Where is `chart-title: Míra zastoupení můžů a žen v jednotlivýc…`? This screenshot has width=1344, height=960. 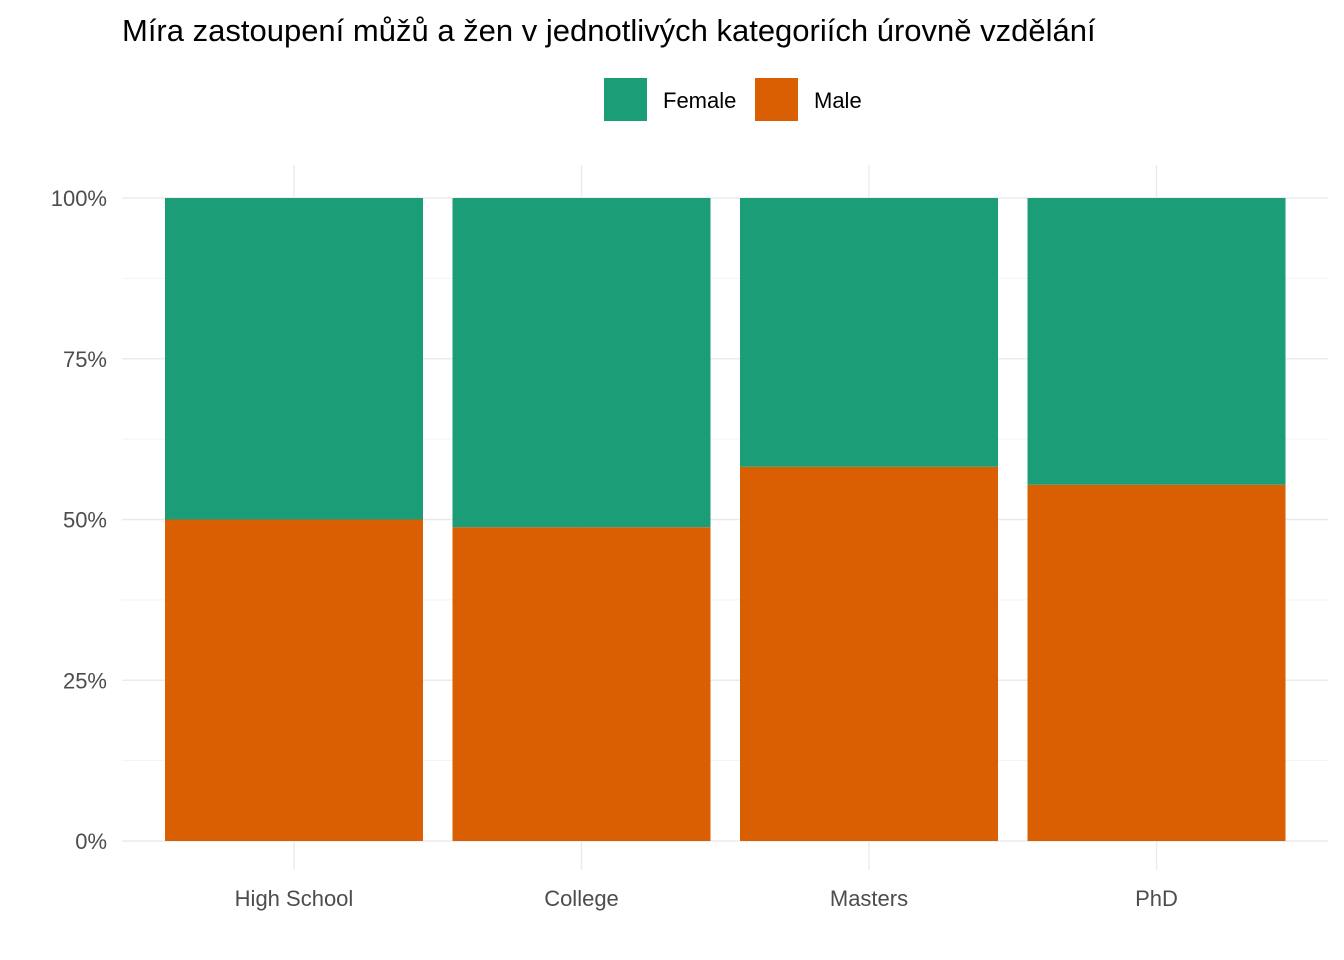 chart-title: Míra zastoupení můžů a žen v jednotlivýc… is located at coordinates (609, 30).